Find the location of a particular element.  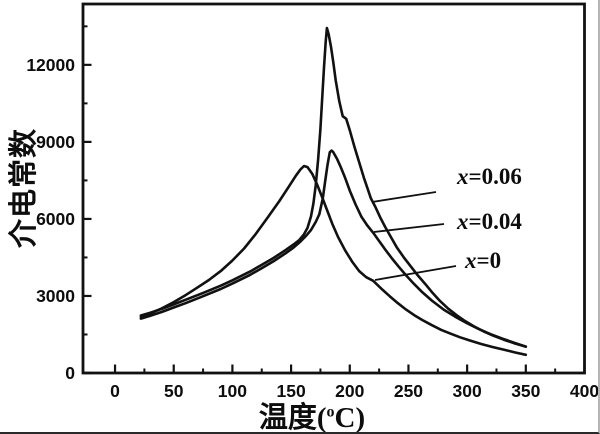

x-tick-label: 150 is located at coordinates (290, 391).